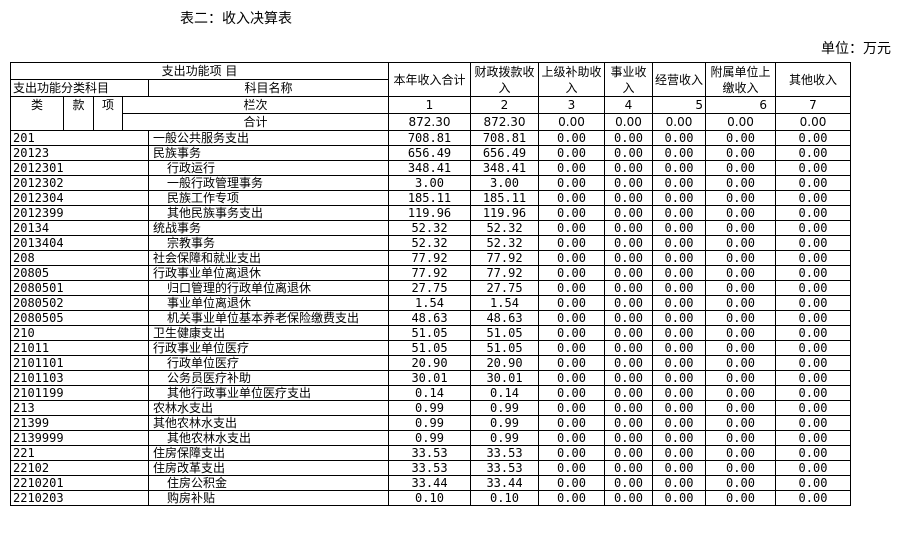  I want to click on row-value: 185.11, so click(429, 198).